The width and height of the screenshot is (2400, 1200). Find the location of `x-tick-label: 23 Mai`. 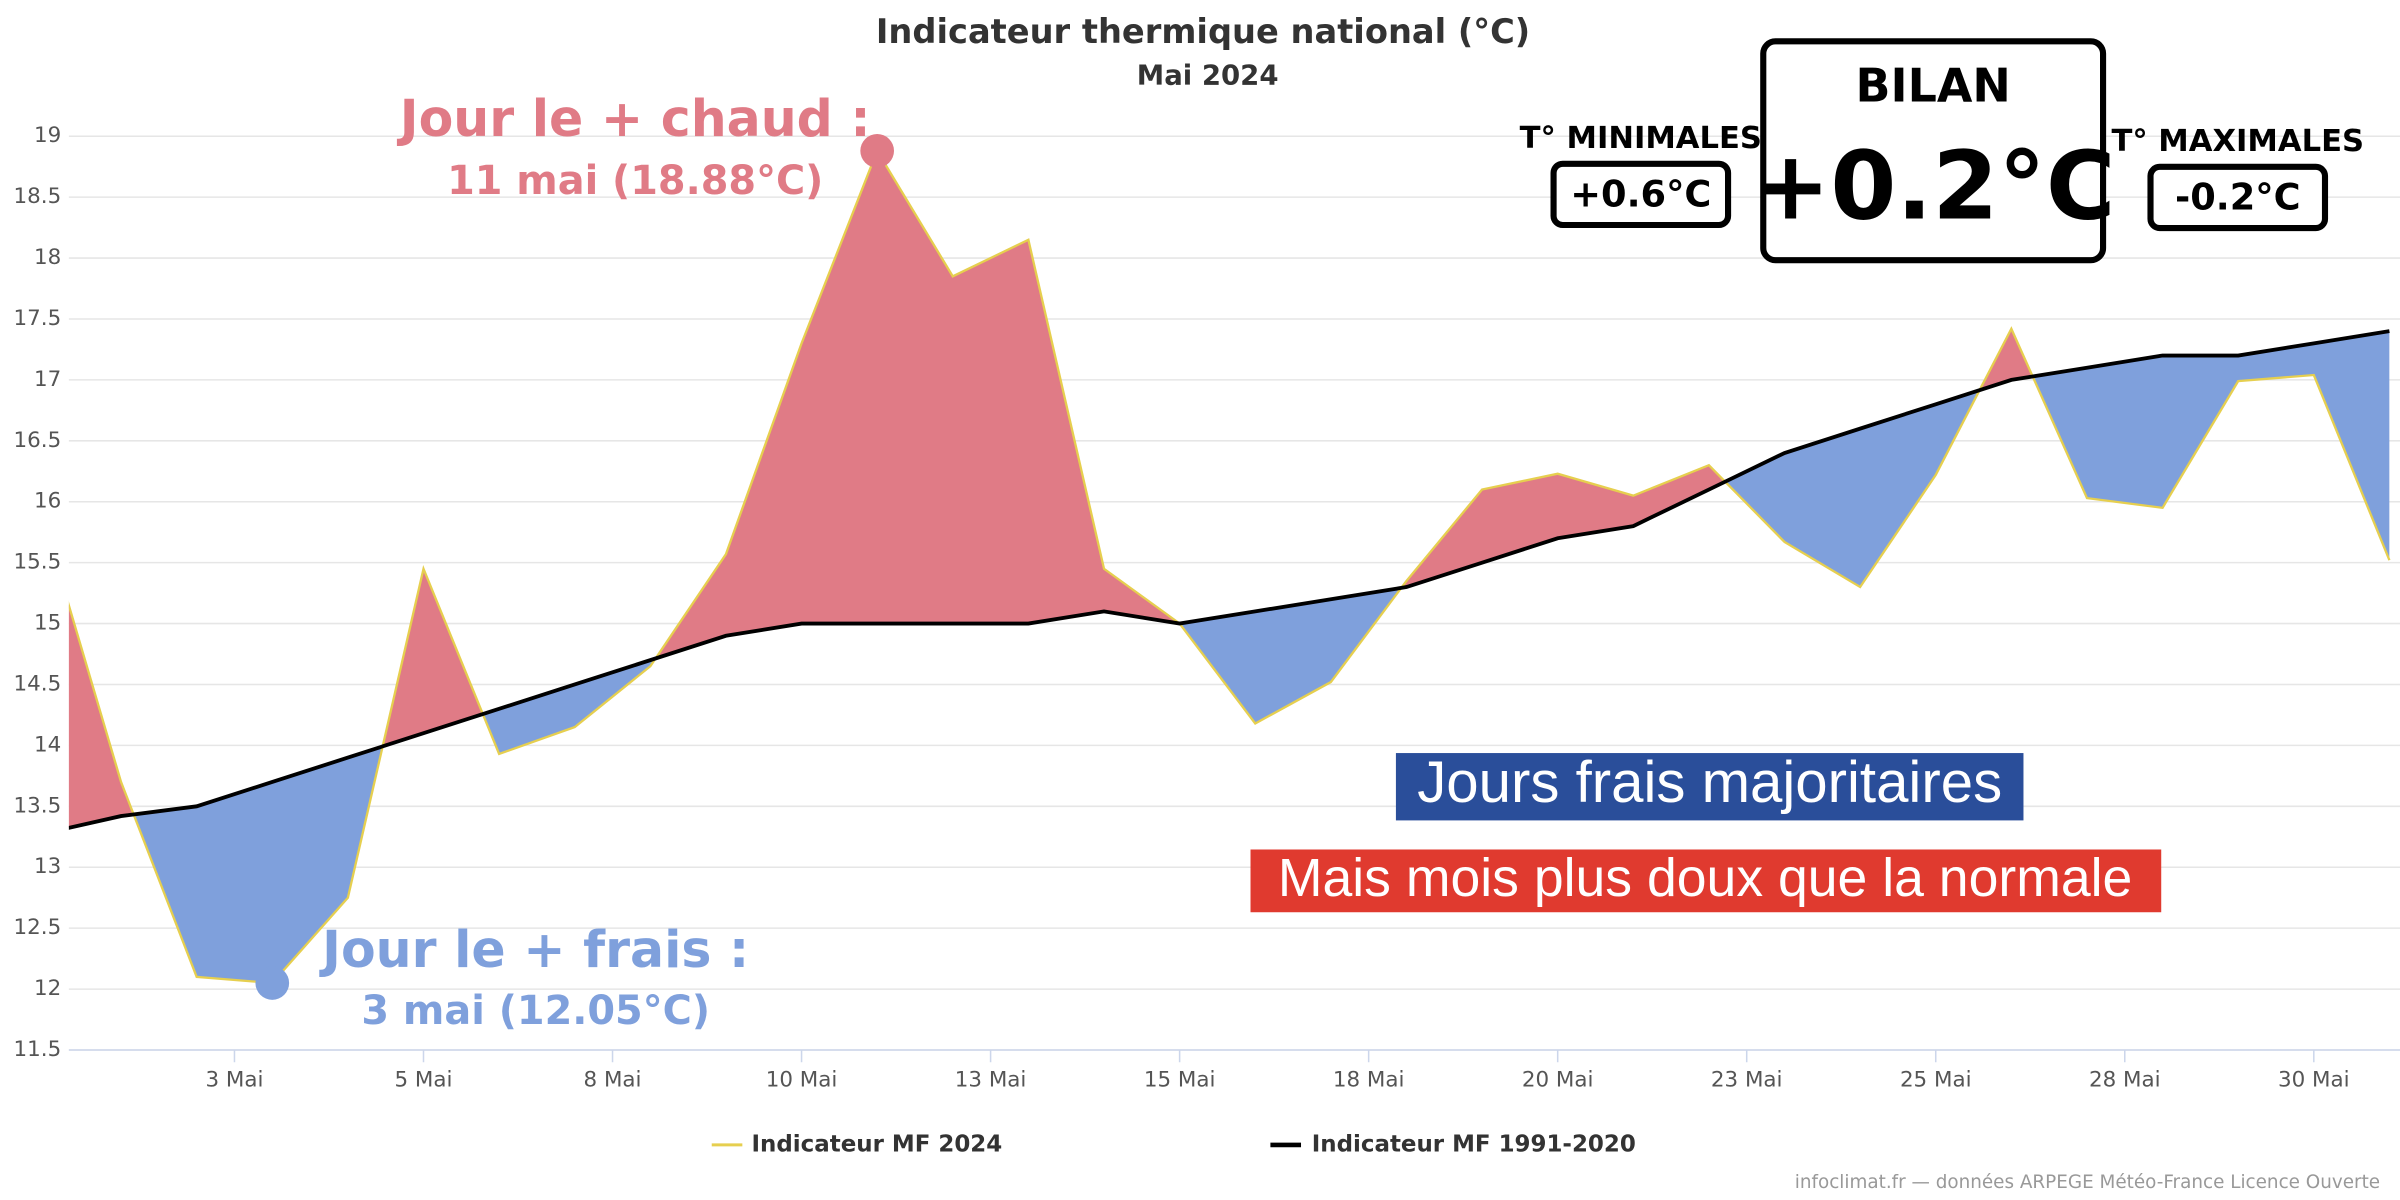

x-tick-label: 23 Mai is located at coordinates (1747, 1080).